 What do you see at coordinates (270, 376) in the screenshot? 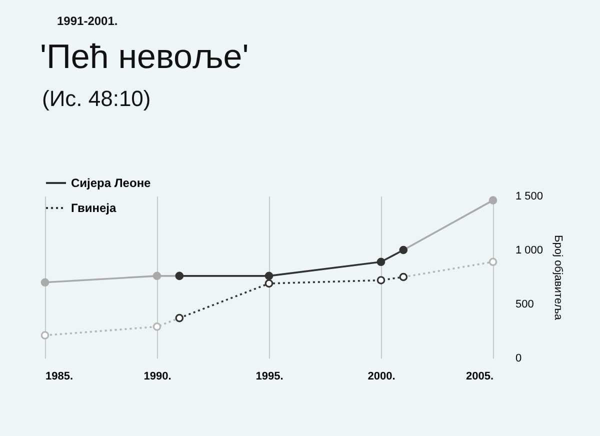
I see `x-tick-label: 1995.` at bounding box center [270, 376].